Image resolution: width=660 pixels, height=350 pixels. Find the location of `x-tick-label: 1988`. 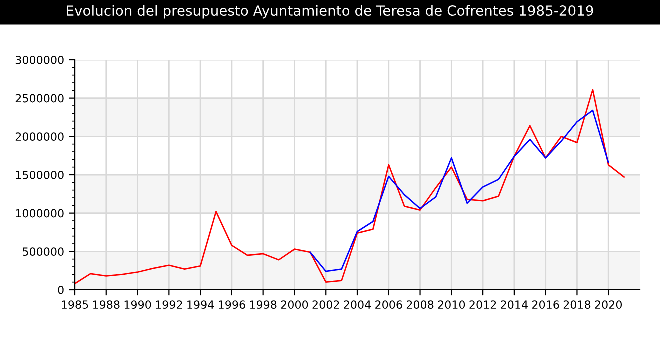

x-tick-label: 1988 is located at coordinates (106, 305).